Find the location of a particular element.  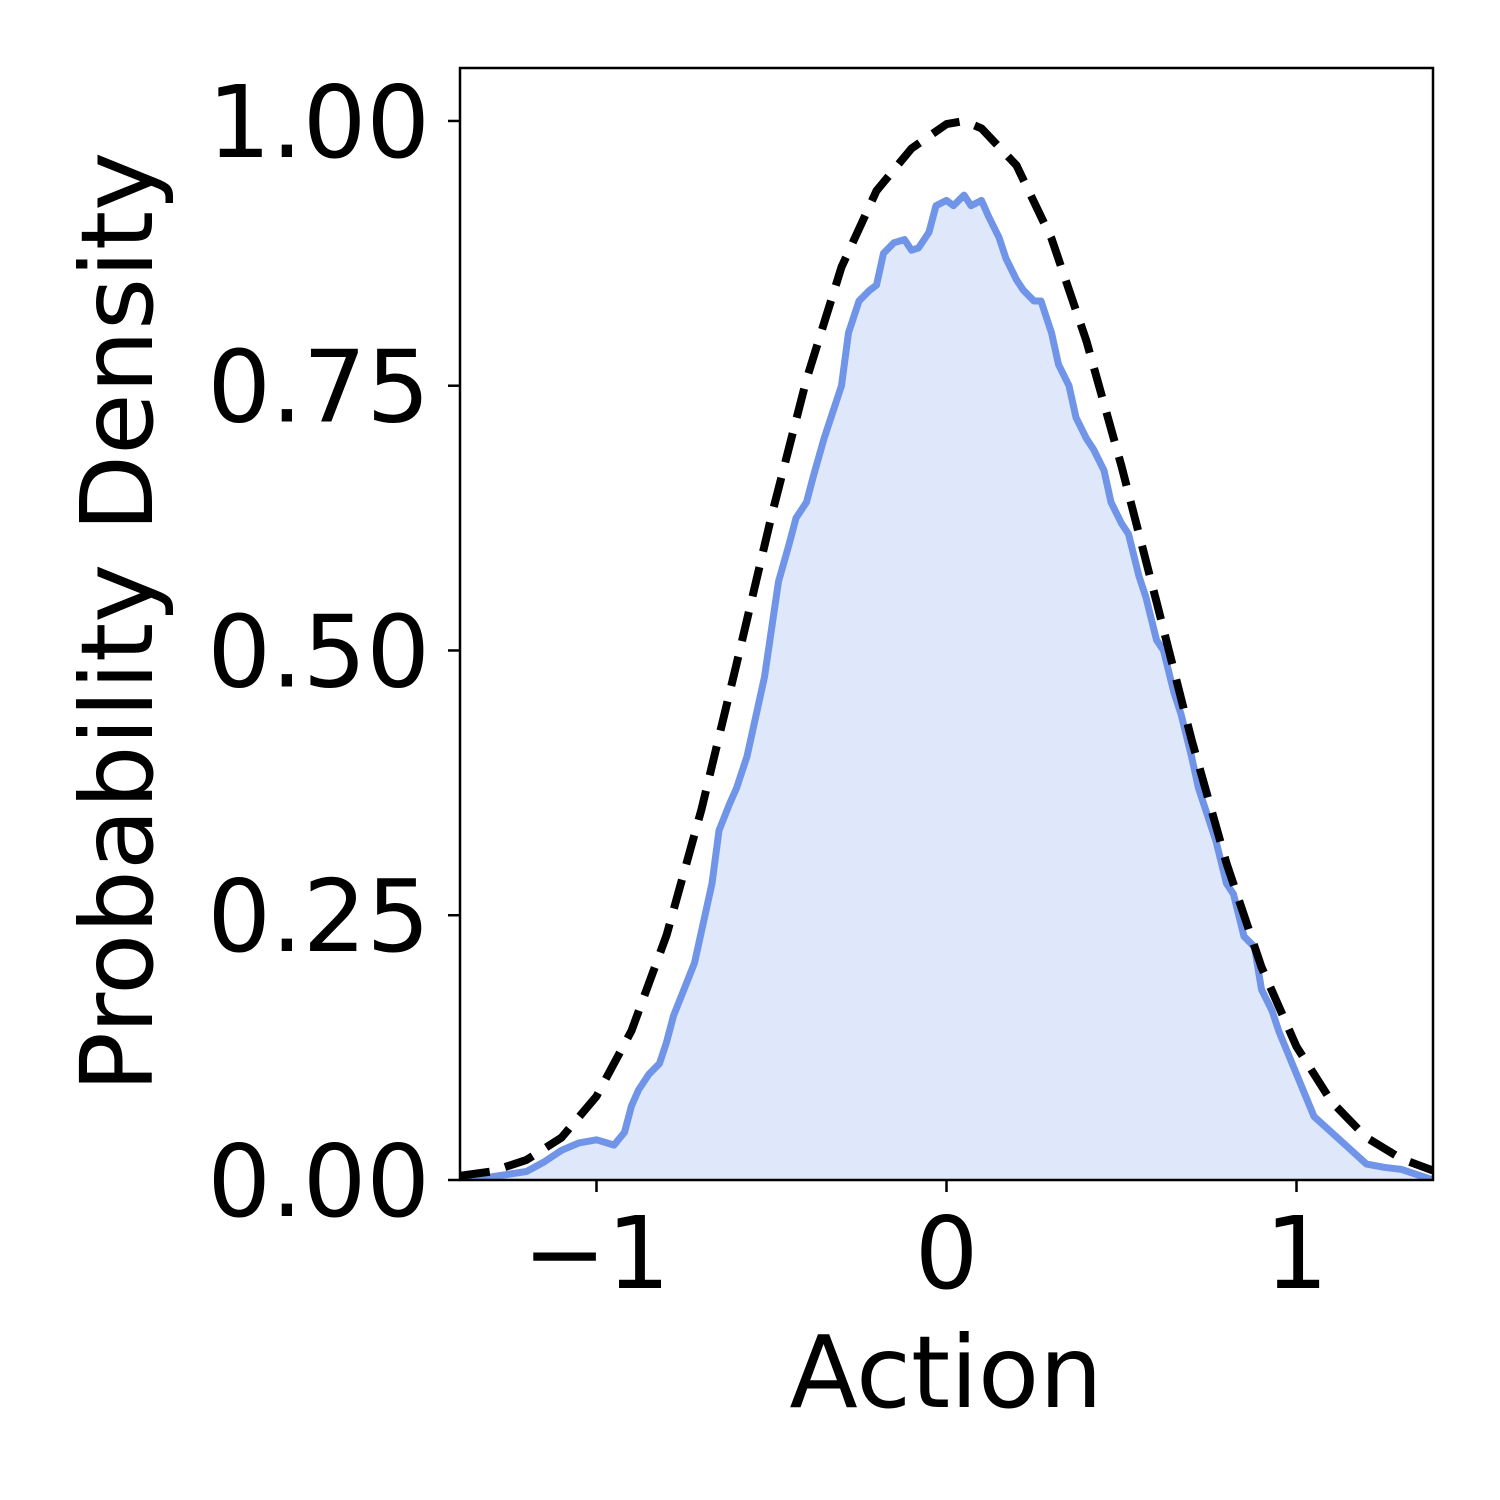

x-tick-label: 0 is located at coordinates (947, 1253).